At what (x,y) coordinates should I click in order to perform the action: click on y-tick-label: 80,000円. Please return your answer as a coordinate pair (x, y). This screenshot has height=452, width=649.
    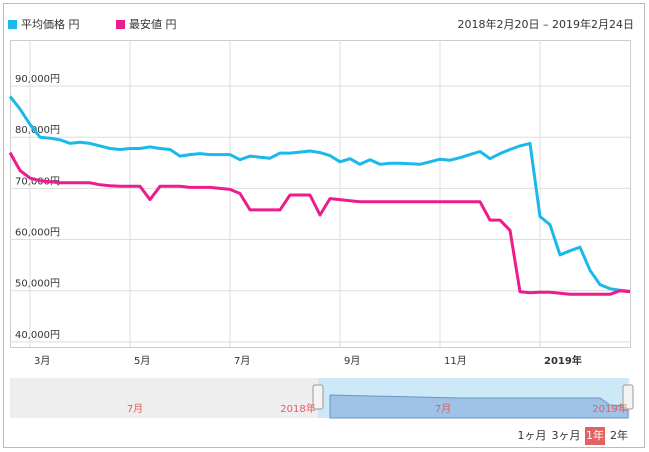
    Looking at the image, I should click on (37, 130).